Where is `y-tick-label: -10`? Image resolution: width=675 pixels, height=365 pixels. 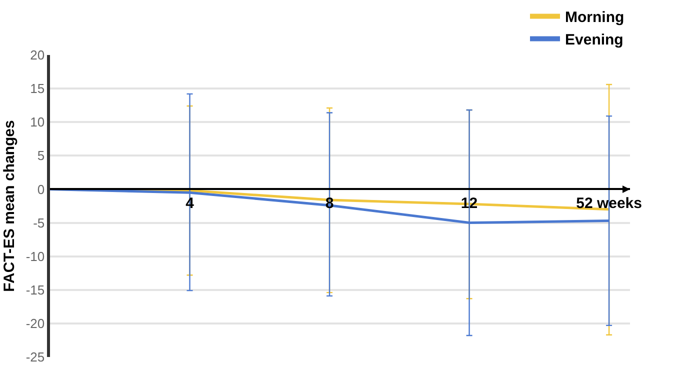 y-tick-label: -10 is located at coordinates (35, 256).